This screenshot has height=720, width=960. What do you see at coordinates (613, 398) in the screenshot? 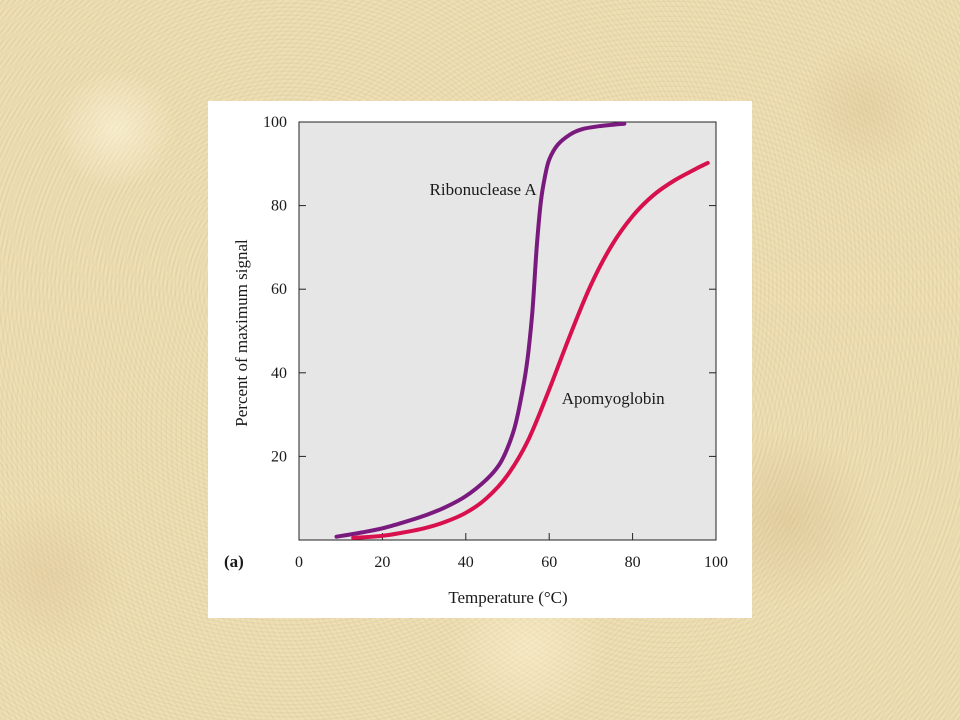
I see `curve-label-apomyoglobin: Apomyoglobin` at bounding box center [613, 398].